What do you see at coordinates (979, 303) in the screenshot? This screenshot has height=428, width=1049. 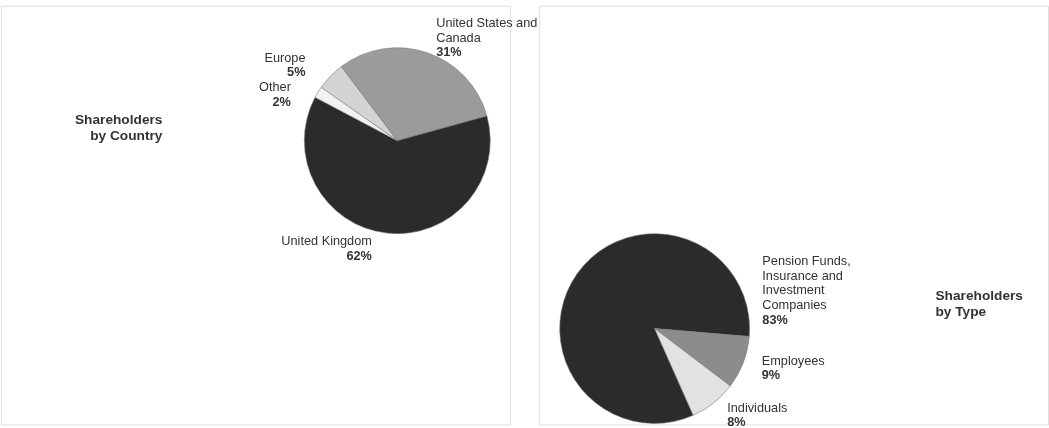 I see `text: Shareholders by Type` at bounding box center [979, 303].